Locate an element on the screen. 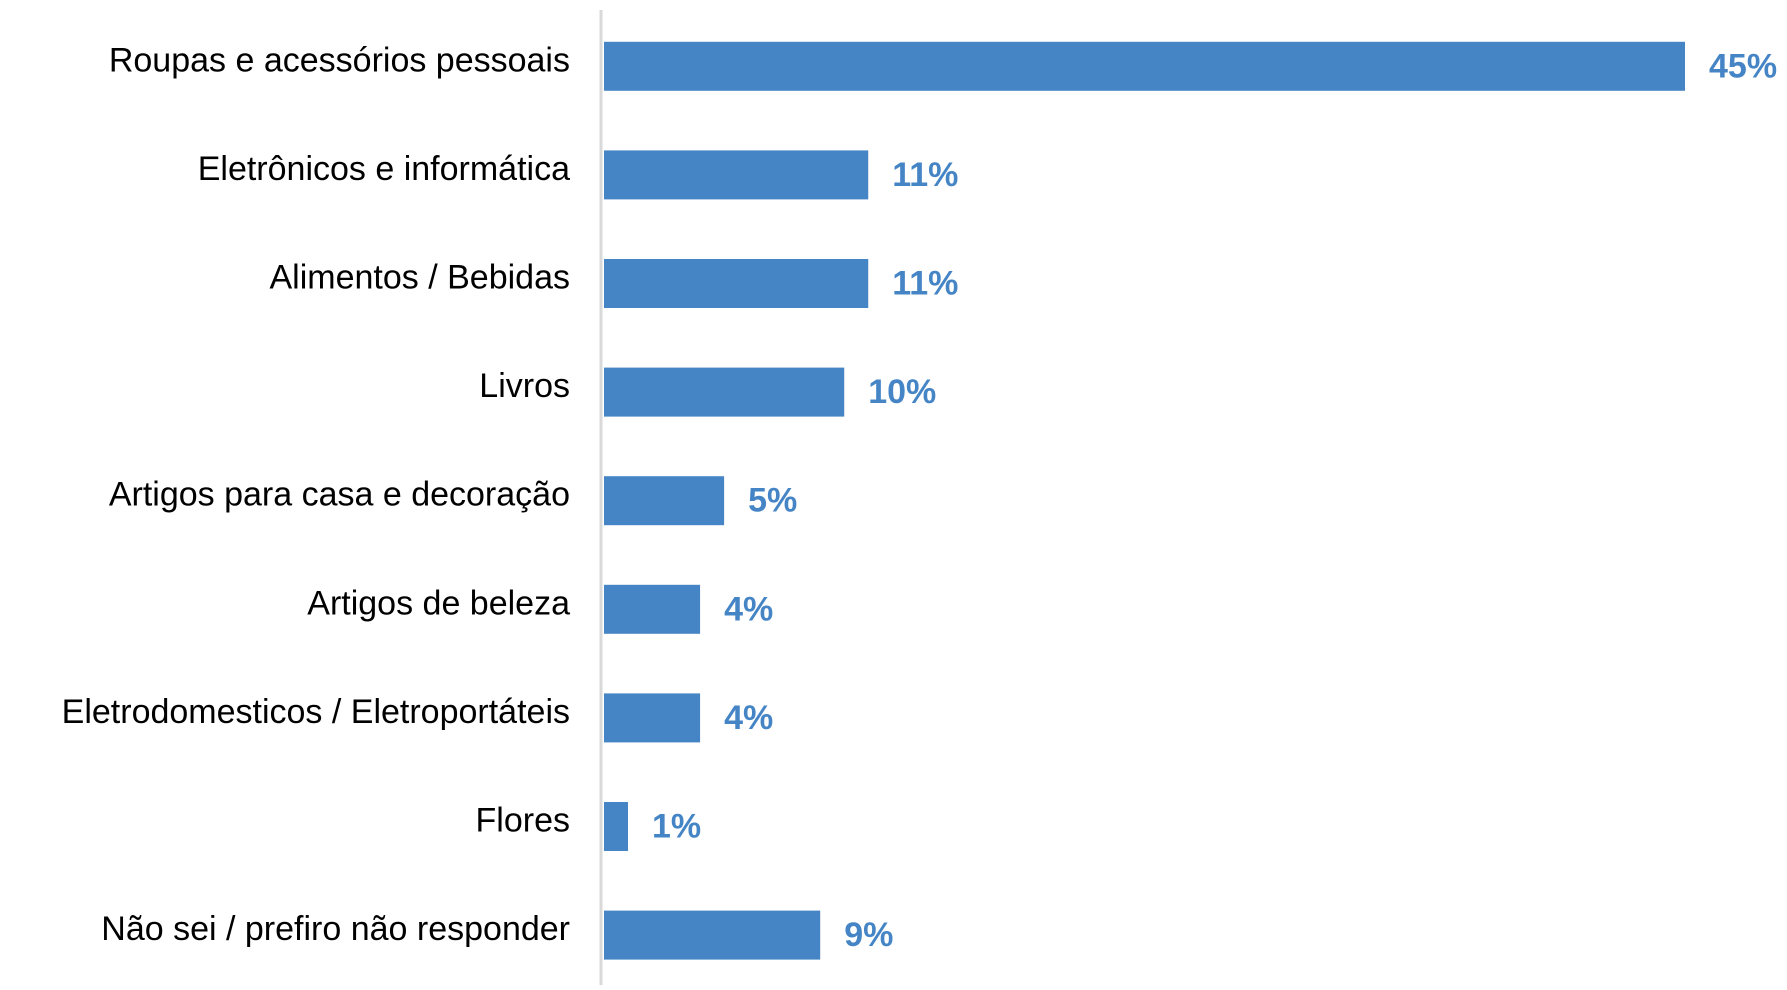  category-label: Roupas e acessórios pessoais is located at coordinates (339, 60).